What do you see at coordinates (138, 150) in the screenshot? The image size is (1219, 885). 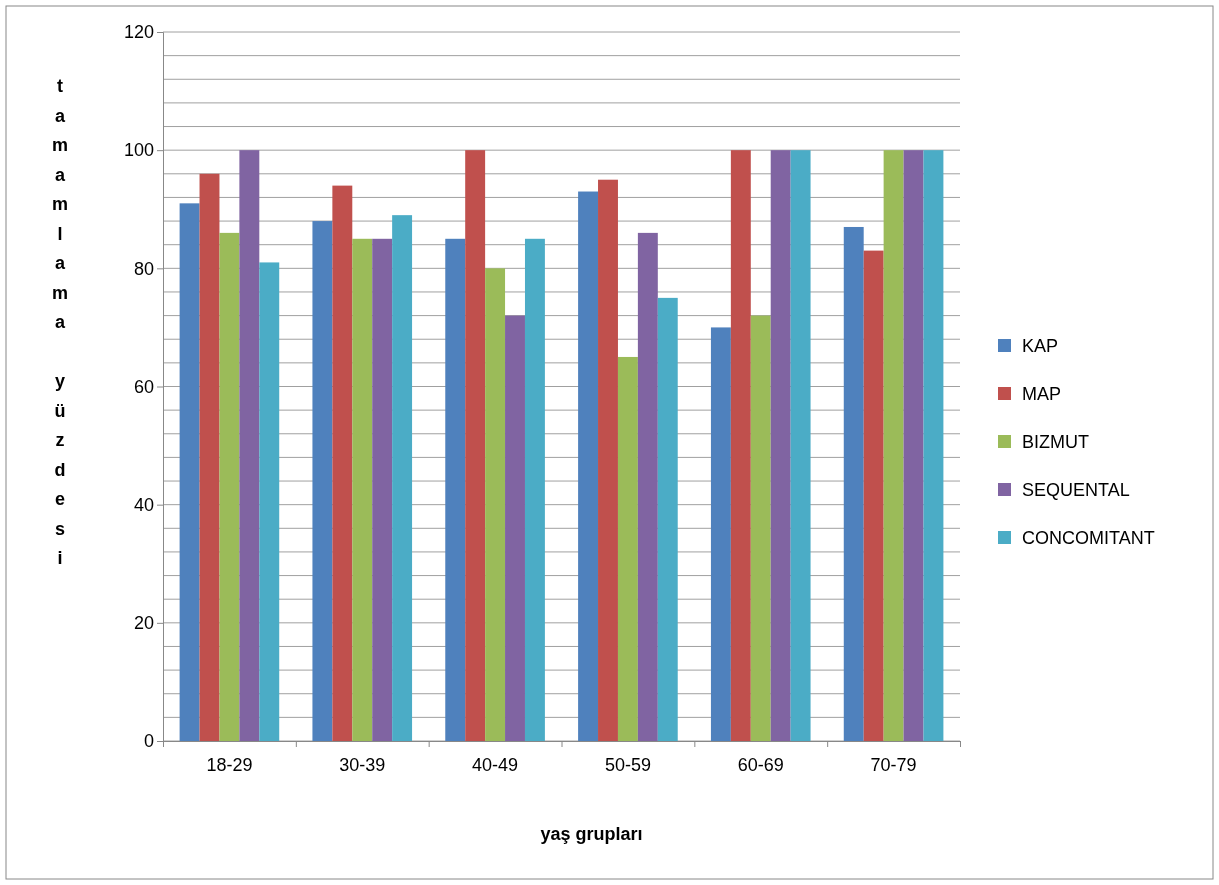 I see `y-tick-label: 100` at bounding box center [138, 150].